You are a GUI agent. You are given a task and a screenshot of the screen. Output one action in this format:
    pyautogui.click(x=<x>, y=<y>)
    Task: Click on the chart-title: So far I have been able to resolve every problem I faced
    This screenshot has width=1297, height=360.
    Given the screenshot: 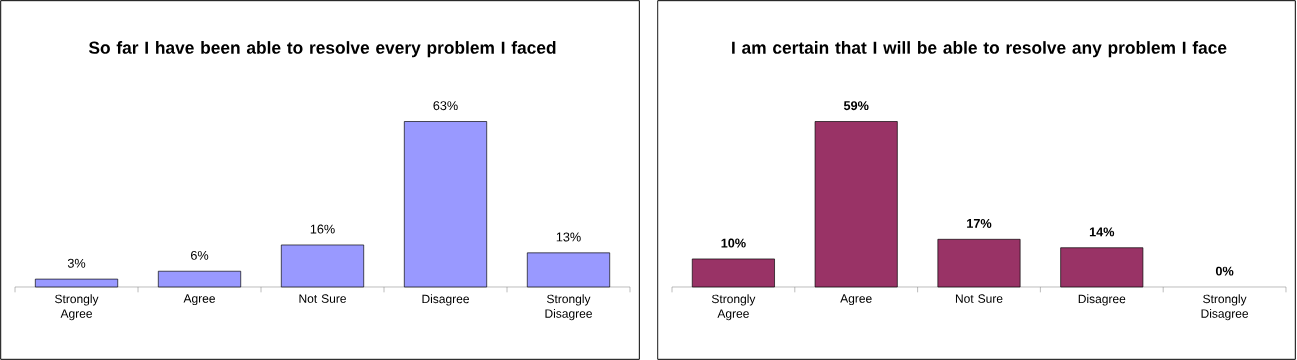 What is the action you would take?
    pyautogui.click(x=322, y=49)
    